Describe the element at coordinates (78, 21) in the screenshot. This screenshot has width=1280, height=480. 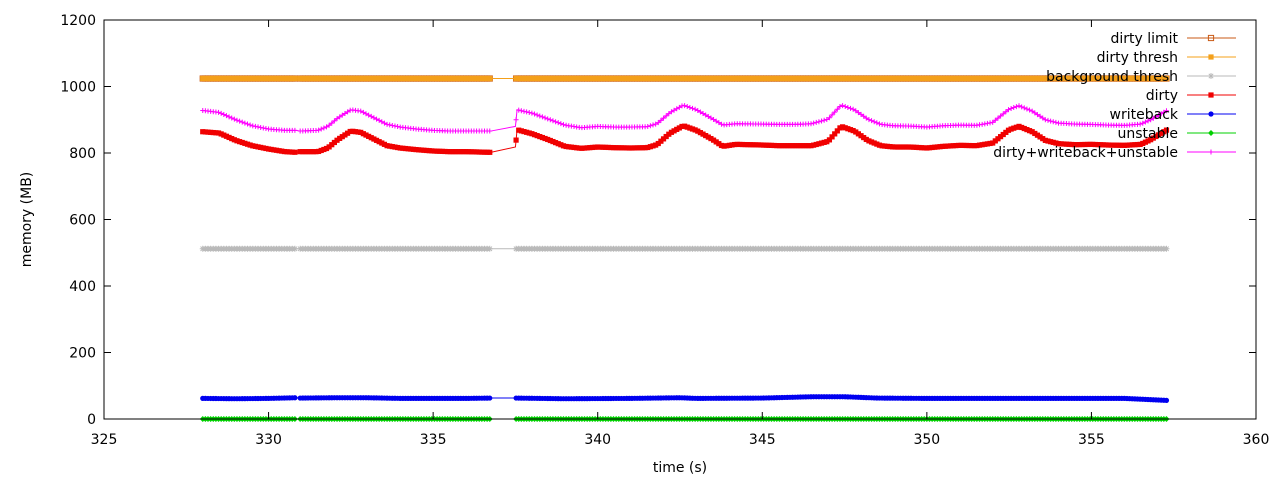
I see `y-tick-label: 1200` at that location.